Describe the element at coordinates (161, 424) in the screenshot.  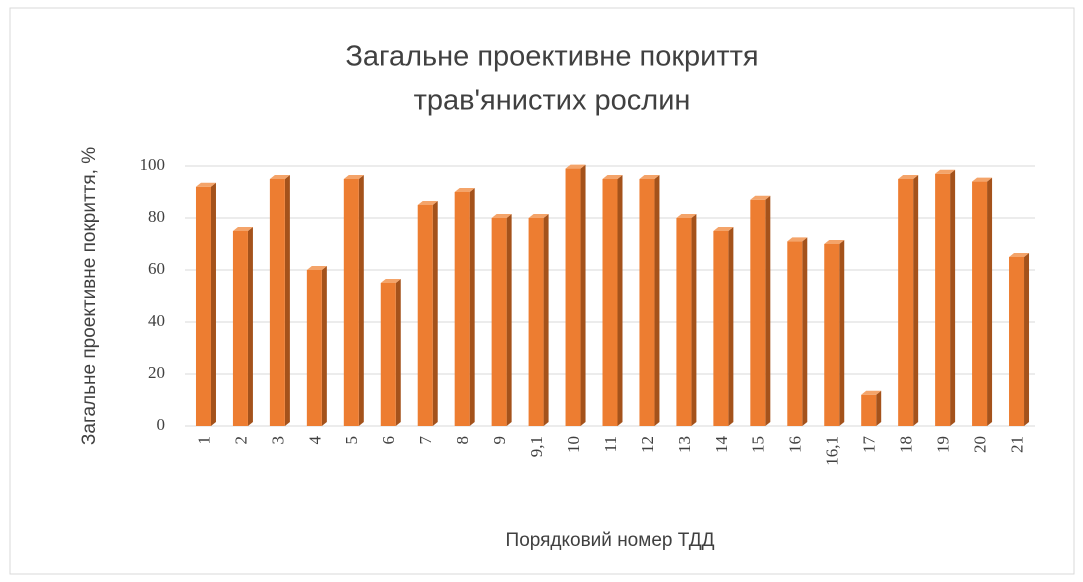
I see `y-tick-label: 0` at that location.